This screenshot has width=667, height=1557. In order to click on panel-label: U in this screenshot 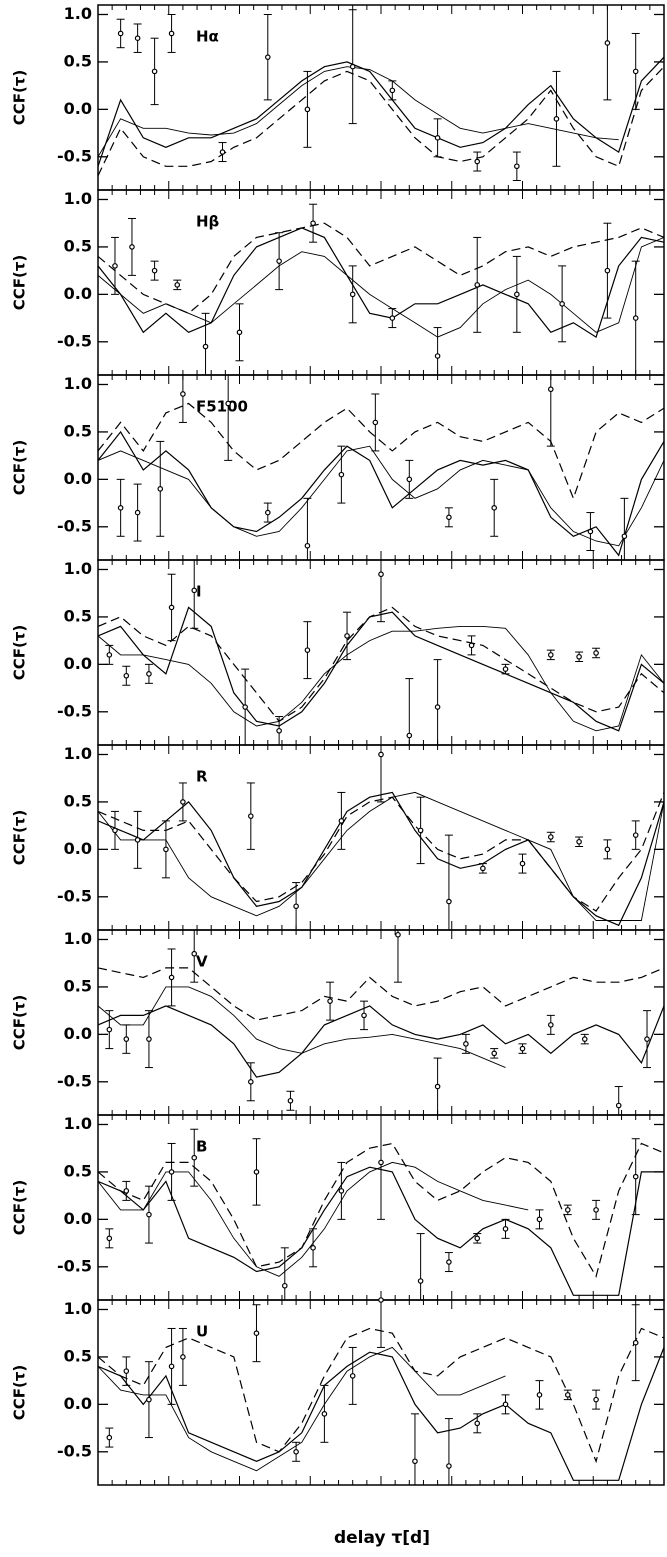, I will do `click(202, 1332)`.